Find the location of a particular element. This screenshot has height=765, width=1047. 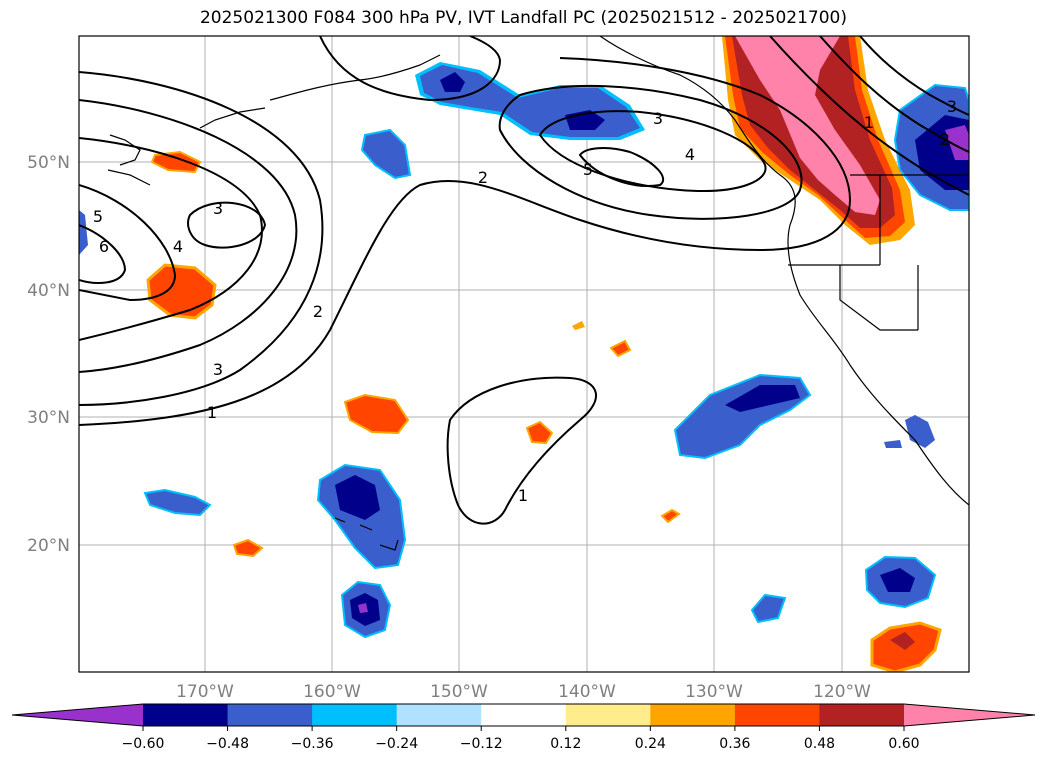

ivt-negative-region-west-edge is located at coordinates (83, 232).